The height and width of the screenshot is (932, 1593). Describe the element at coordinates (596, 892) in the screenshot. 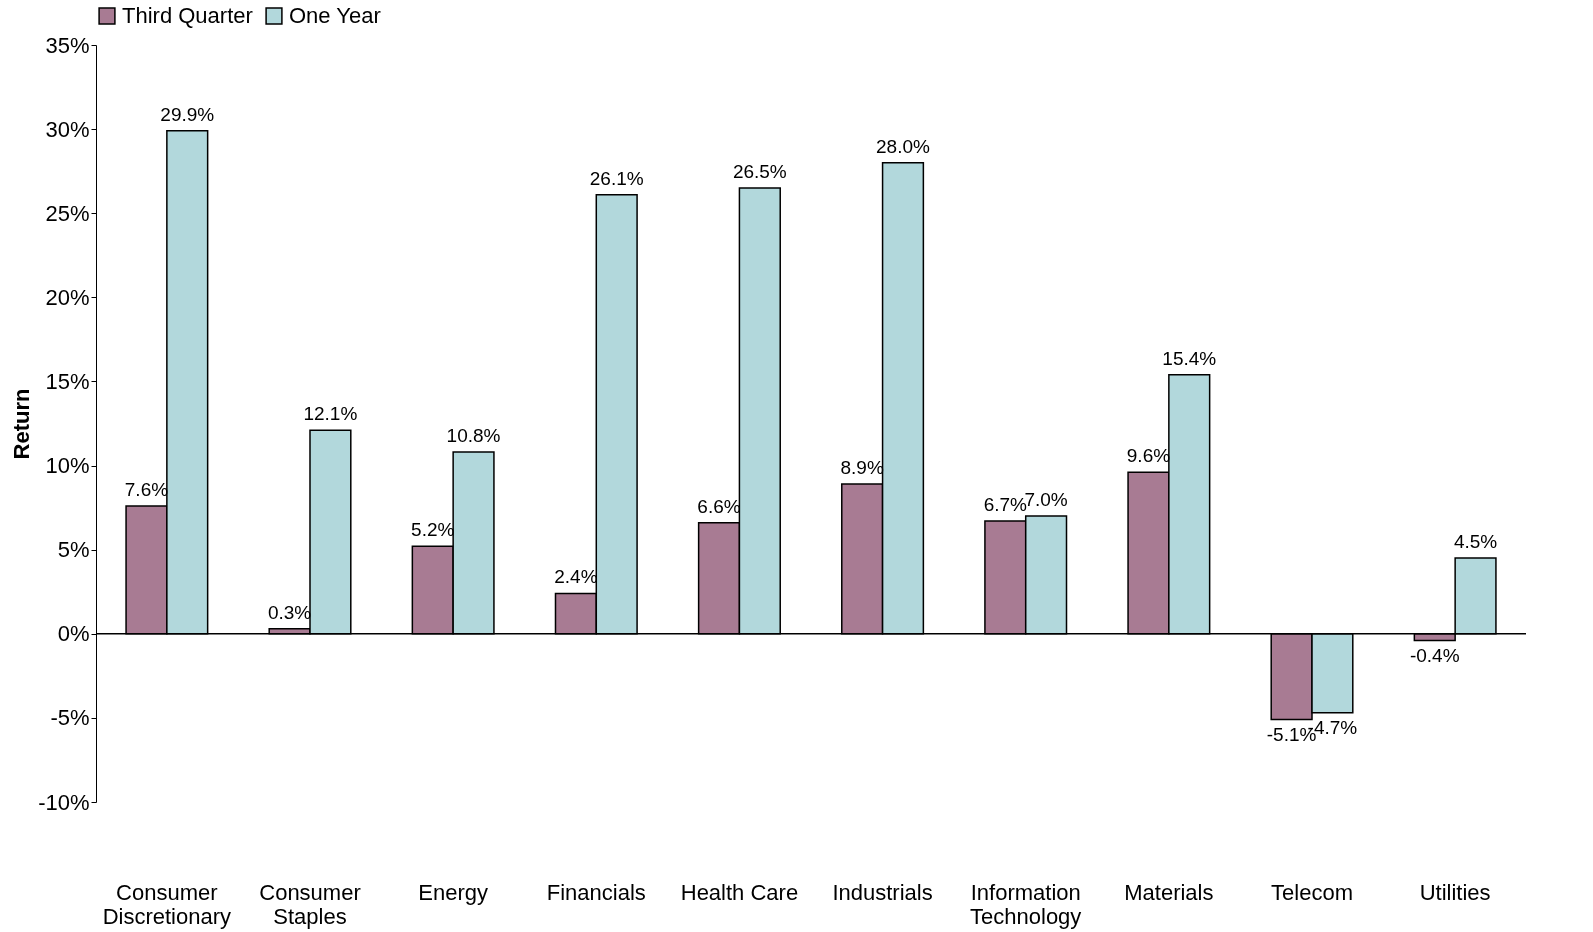

I see `x-tick-label: Financials` at that location.